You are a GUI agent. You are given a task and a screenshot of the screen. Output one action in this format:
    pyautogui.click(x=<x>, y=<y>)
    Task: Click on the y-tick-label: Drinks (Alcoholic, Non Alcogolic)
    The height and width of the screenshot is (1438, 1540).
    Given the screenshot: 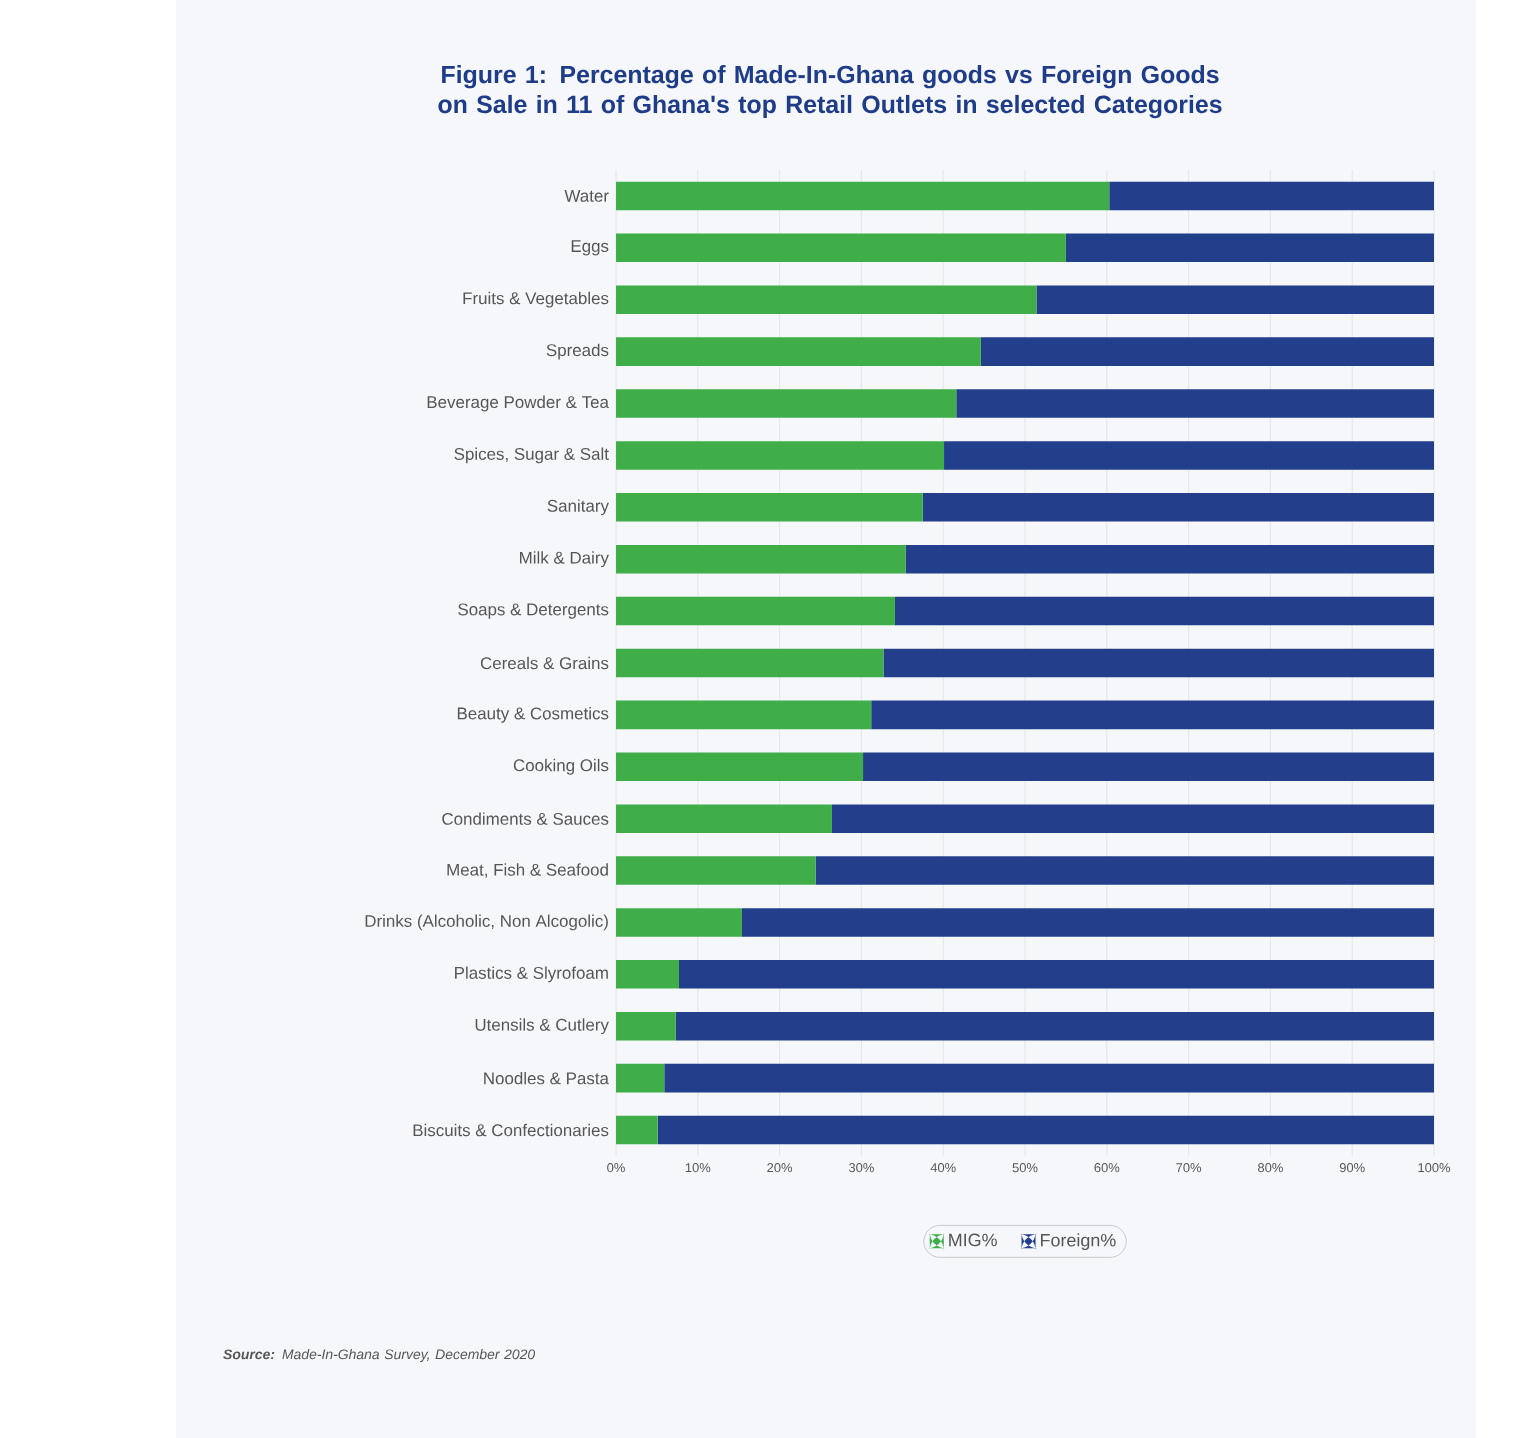 What is the action you would take?
    pyautogui.click(x=486, y=922)
    